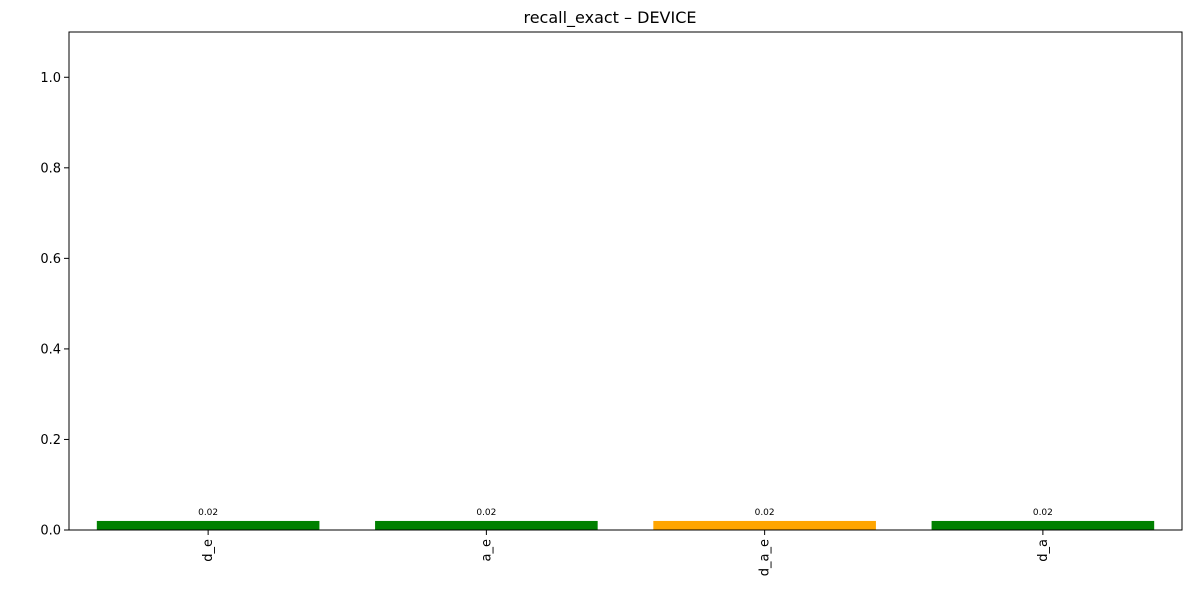  What do you see at coordinates (208, 513) in the screenshot?
I see `data-label-d_e: 0.02` at bounding box center [208, 513].